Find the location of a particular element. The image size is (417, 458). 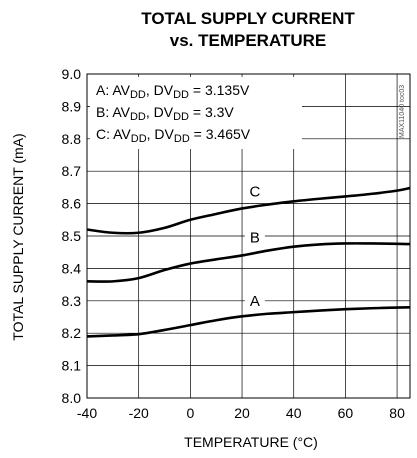

y-tick-label: 8.1 is located at coordinates (72, 366).